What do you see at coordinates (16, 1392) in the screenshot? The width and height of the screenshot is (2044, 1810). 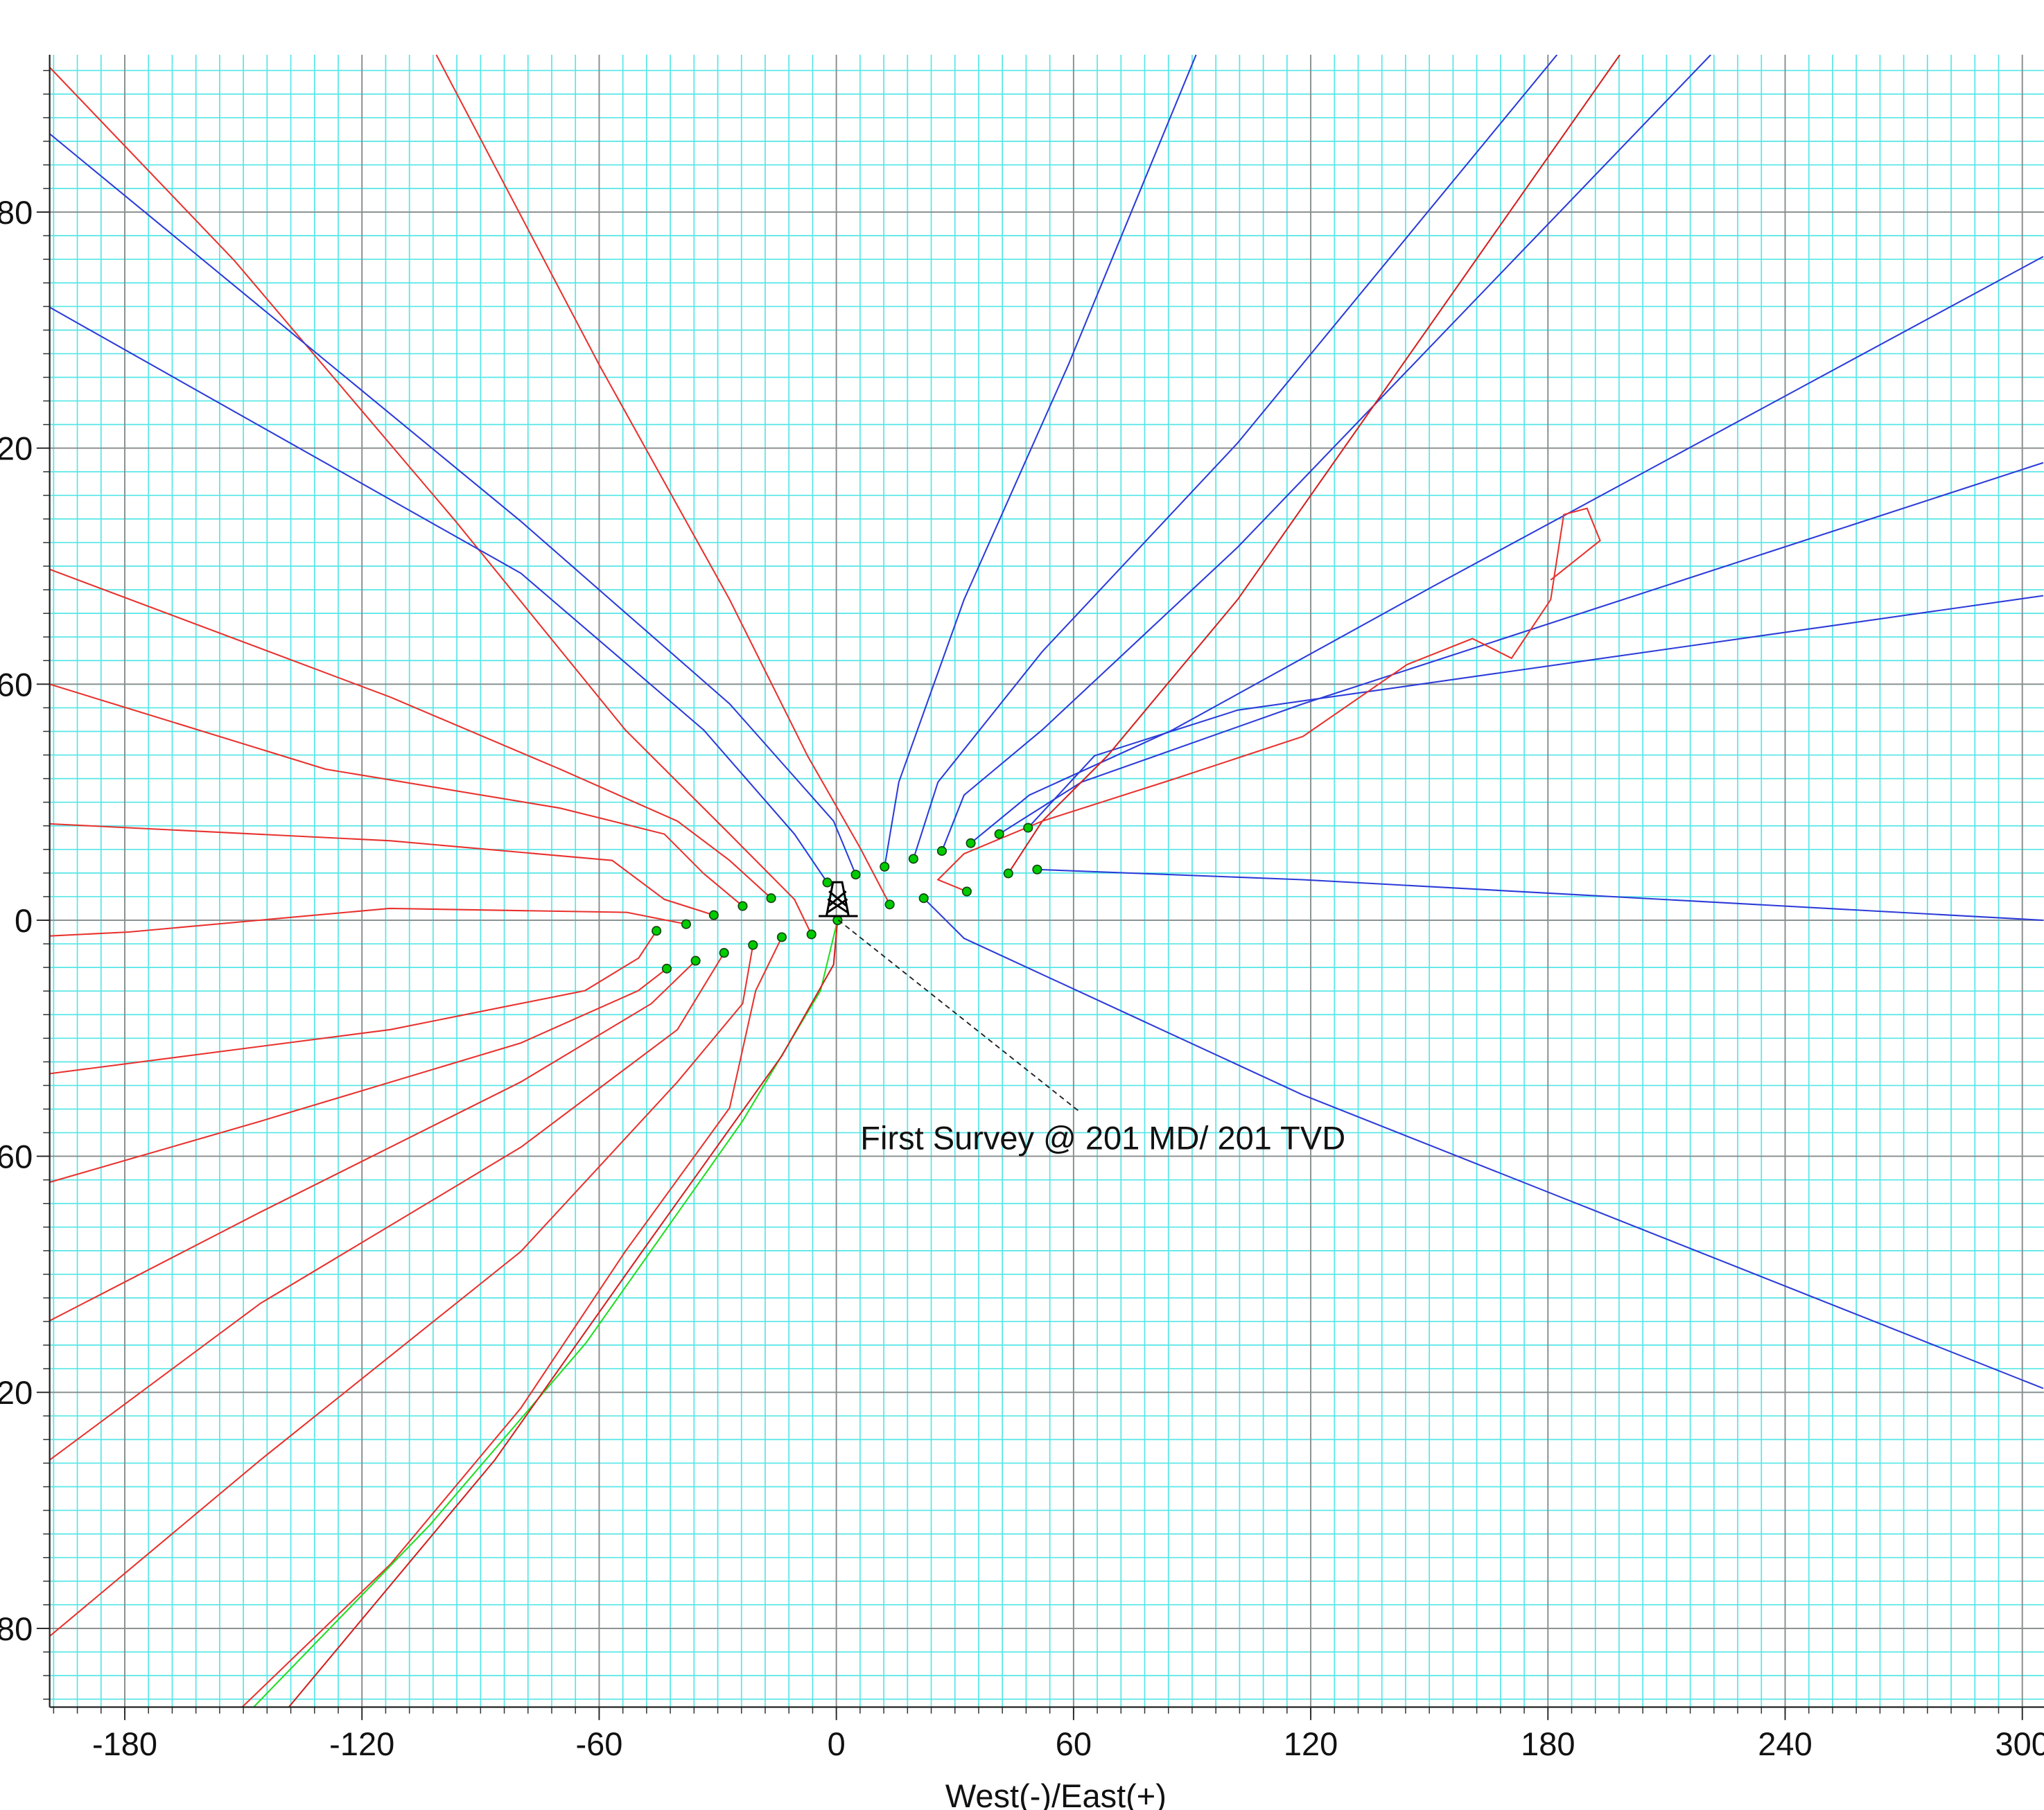 I see `y-tick-label: -120` at bounding box center [16, 1392].